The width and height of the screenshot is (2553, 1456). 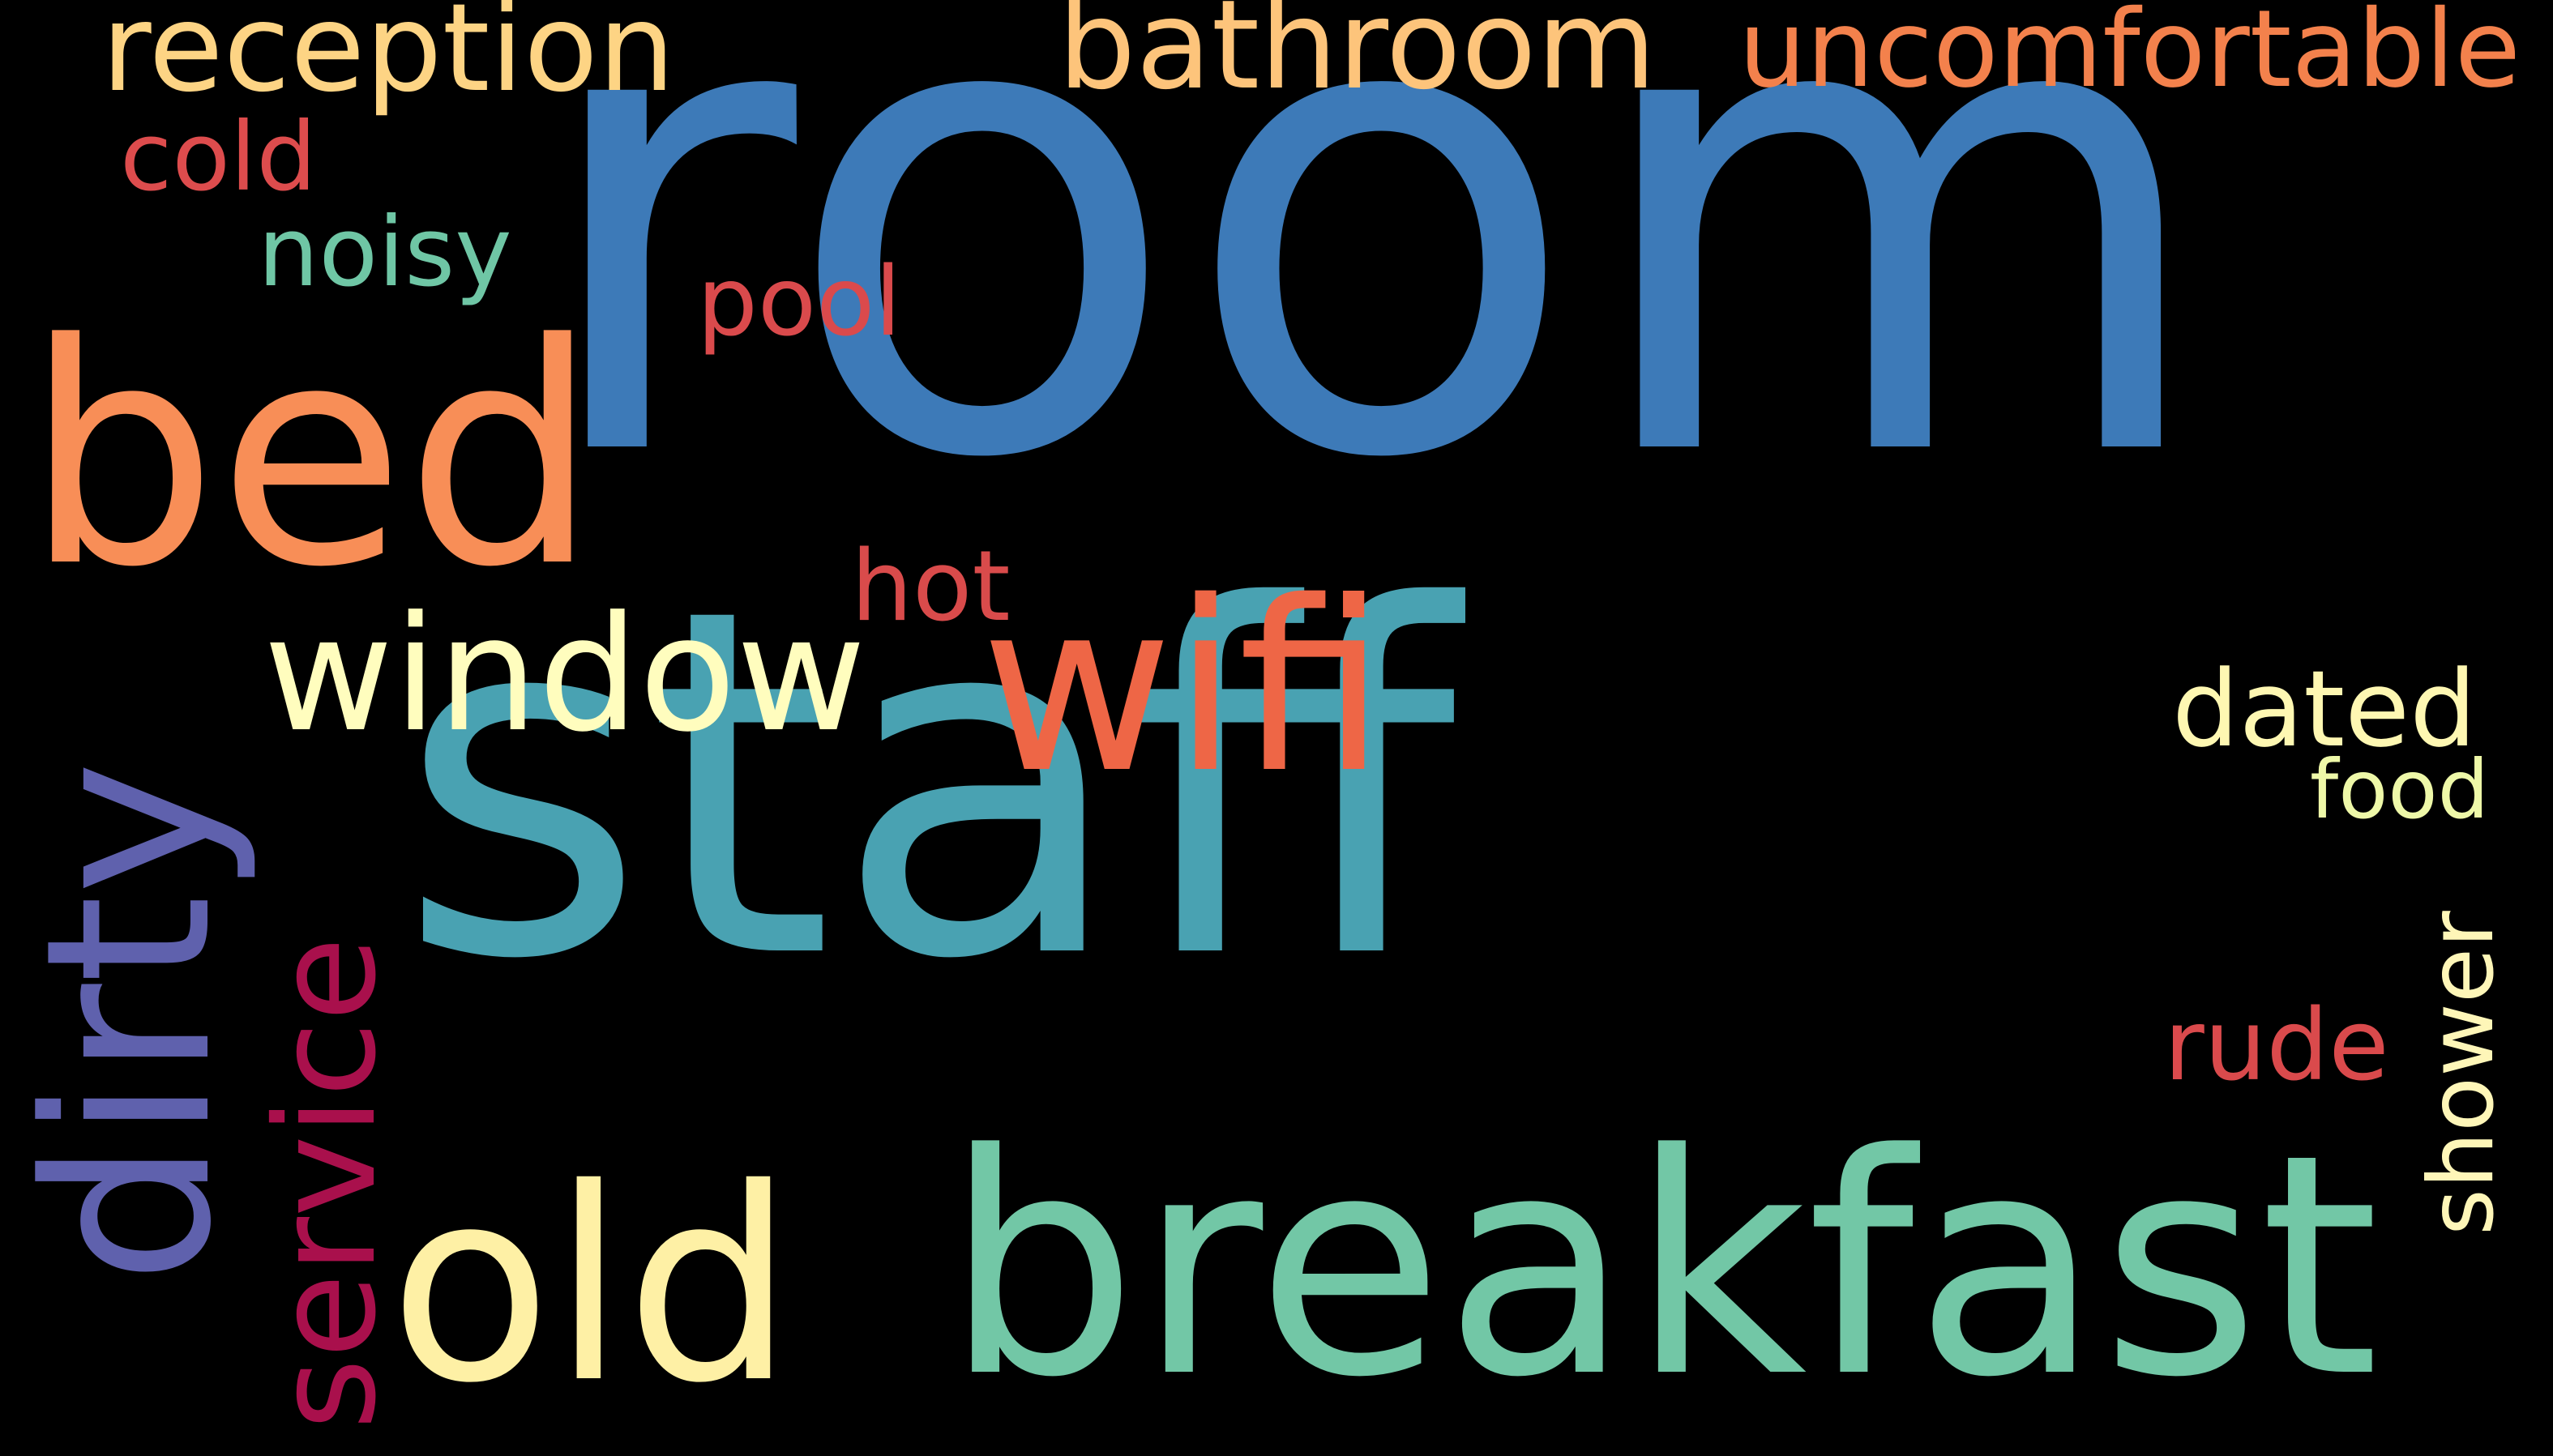 I want to click on word-uncomfortable: uncomfortable, so click(x=2129, y=56).